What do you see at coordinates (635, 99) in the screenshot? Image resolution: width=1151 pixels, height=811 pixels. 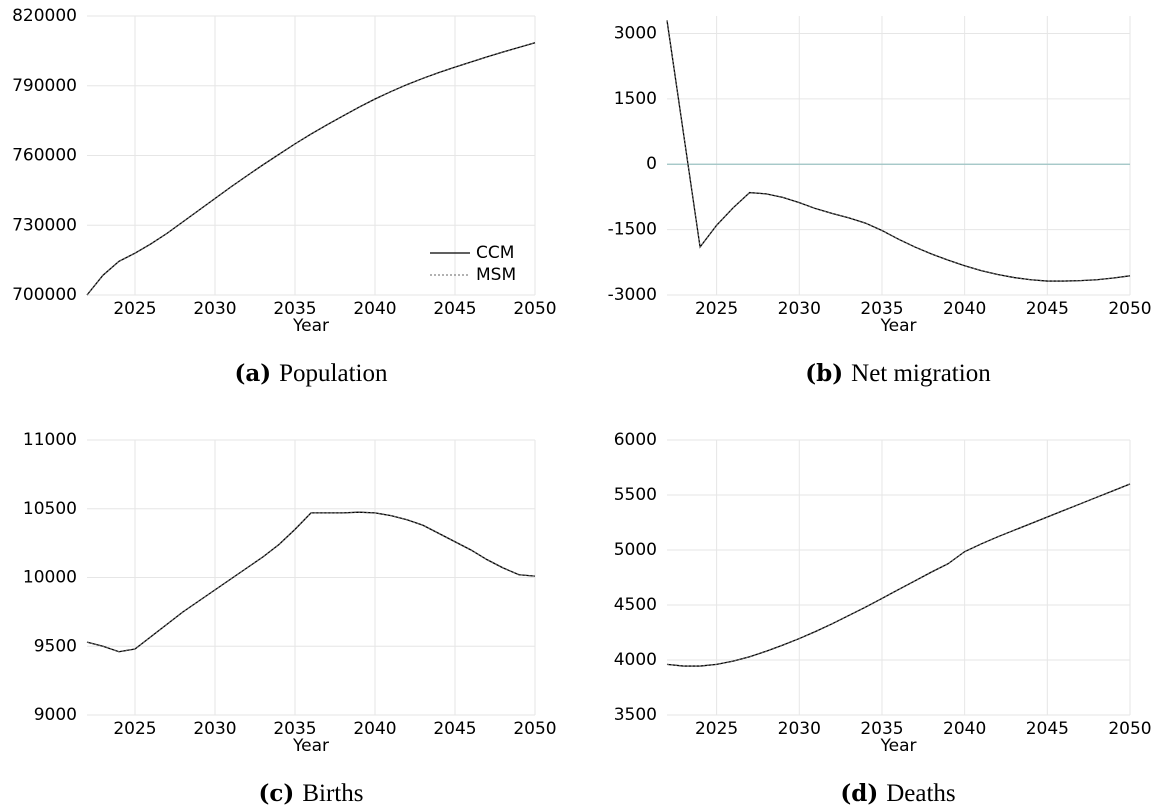 I see `y-tick-label: 1500` at bounding box center [635, 99].